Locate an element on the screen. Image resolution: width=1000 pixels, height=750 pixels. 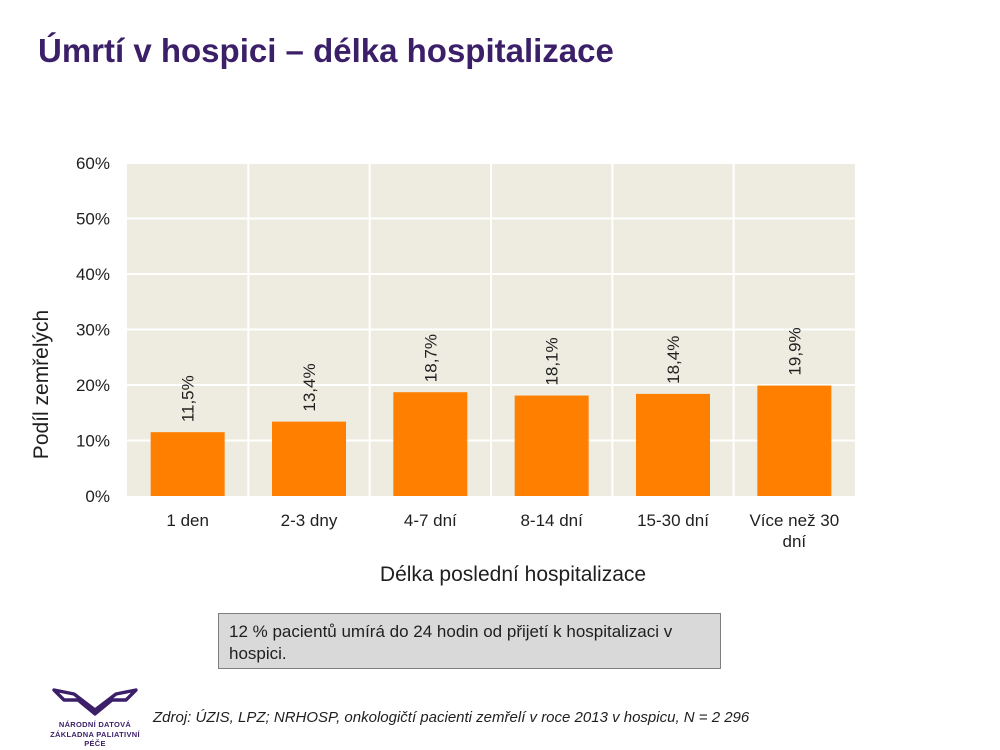
x-tick-label: 4-7 dní is located at coordinates (430, 520).